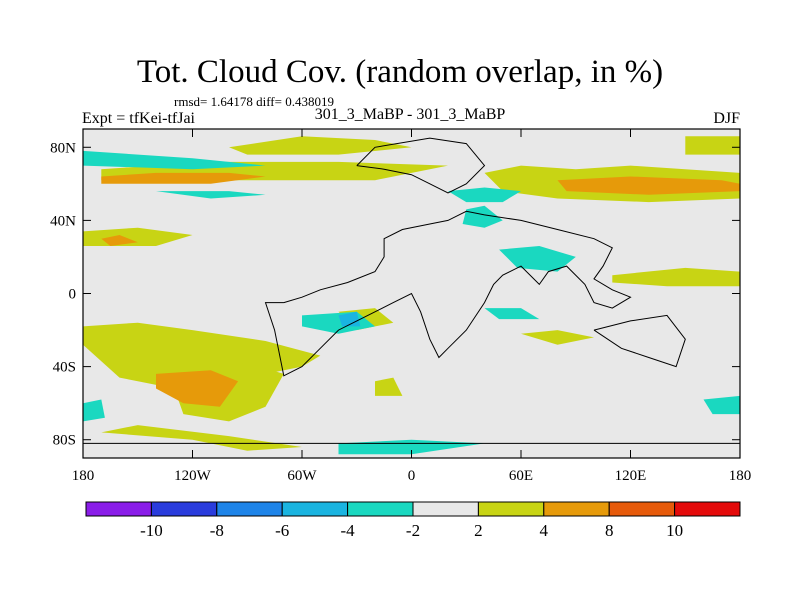 The width and height of the screenshot is (800, 600). What do you see at coordinates (521, 476) in the screenshot?
I see `x-tick-label: 60E` at bounding box center [521, 476].